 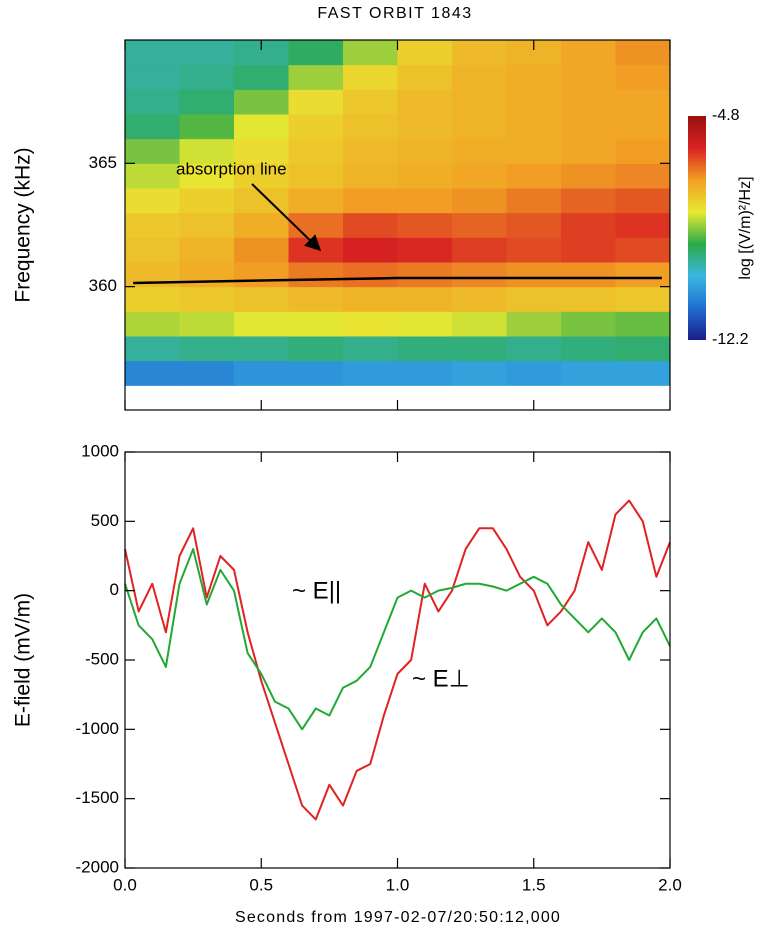 I want to click on y-tick-label: 500, so click(x=105, y=520).